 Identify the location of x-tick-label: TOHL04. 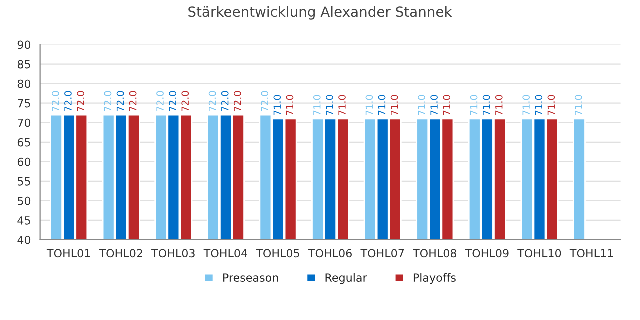
(226, 253).